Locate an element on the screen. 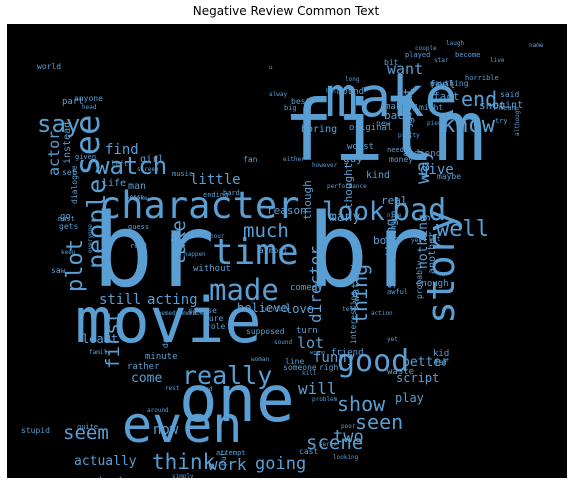 This screenshot has width=572, height=484. cloud-word-nice: nice is located at coordinates (394, 215).